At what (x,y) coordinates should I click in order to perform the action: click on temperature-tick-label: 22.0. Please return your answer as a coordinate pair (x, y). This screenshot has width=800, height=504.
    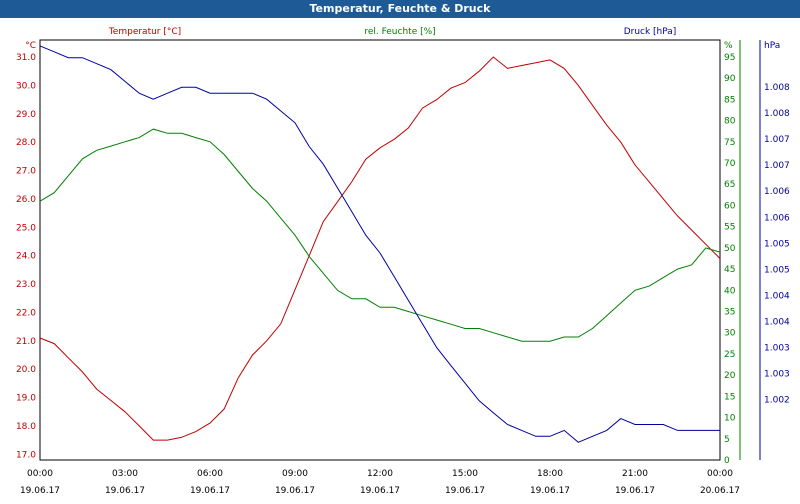
    Looking at the image, I should click on (26, 313).